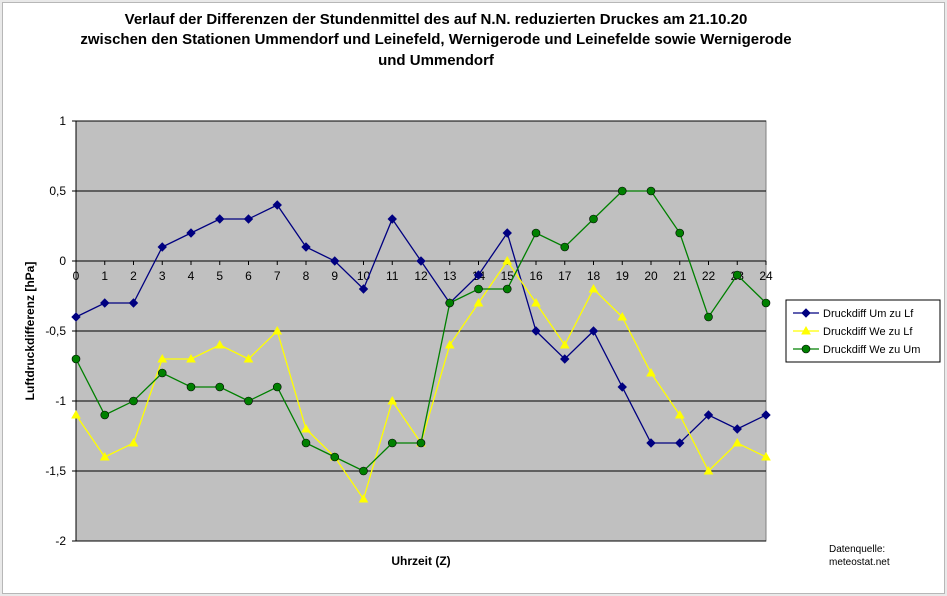  Describe the element at coordinates (219, 276) in the screenshot. I see `x-tick-label: 5` at that location.